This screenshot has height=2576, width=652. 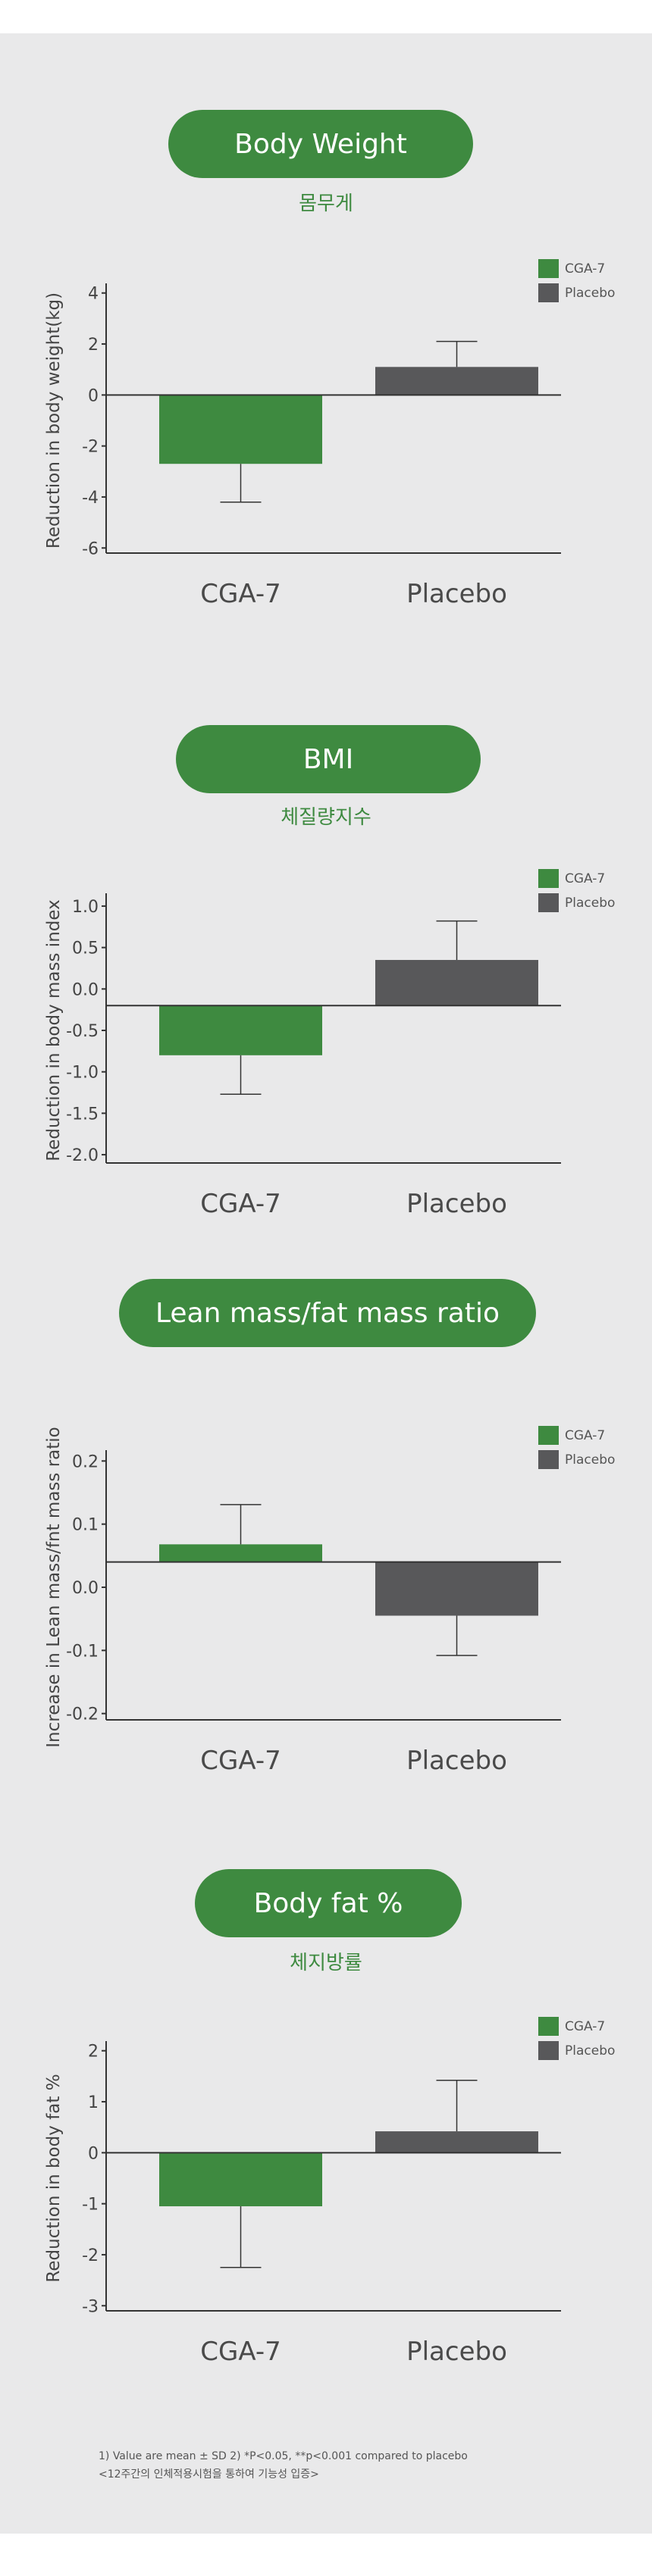 I want to click on section-title-pill: Lean mass/fat mass ratio, so click(x=327, y=1313).